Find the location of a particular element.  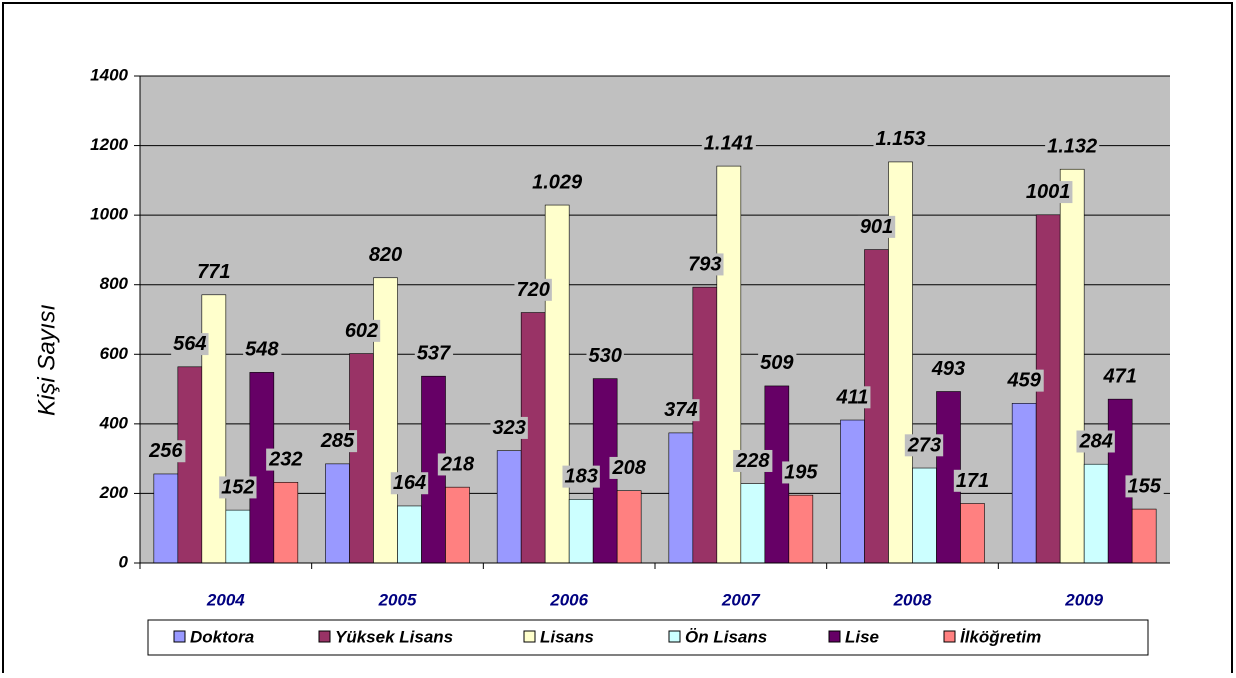

x-tick-label: 2009 is located at coordinates (1083, 599).